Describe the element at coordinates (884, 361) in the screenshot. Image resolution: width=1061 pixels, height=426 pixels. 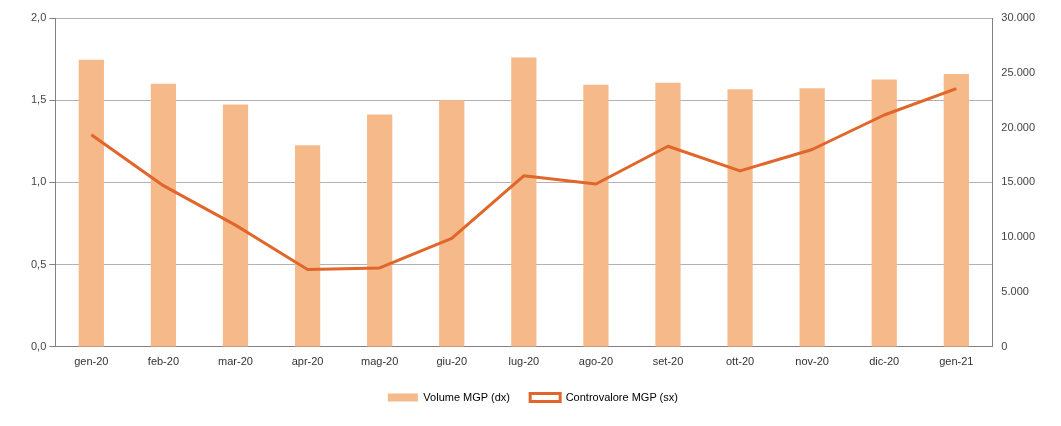
I see `x-tick-label: dic-20` at that location.